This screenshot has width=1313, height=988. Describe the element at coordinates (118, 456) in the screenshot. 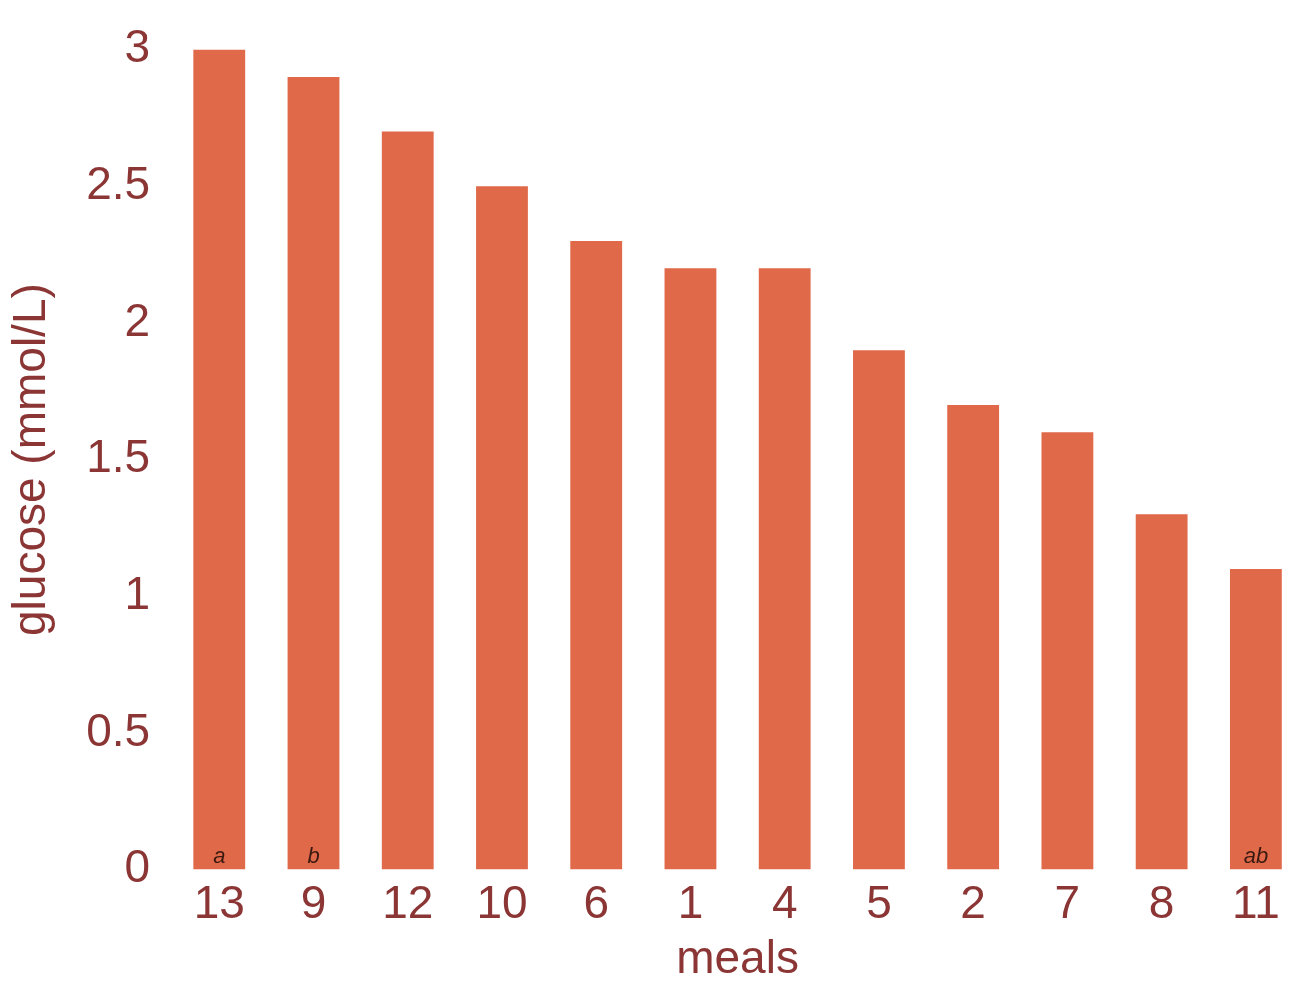

I see `y-tick-label: 1.5` at that location.